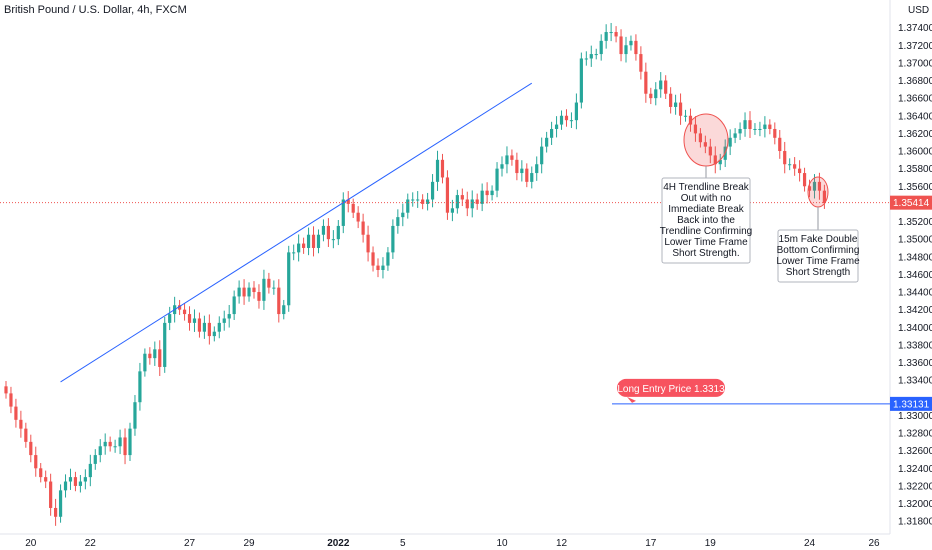 The width and height of the screenshot is (932, 550). Describe the element at coordinates (631, 399) in the screenshot. I see `entry-label-pointer` at that location.